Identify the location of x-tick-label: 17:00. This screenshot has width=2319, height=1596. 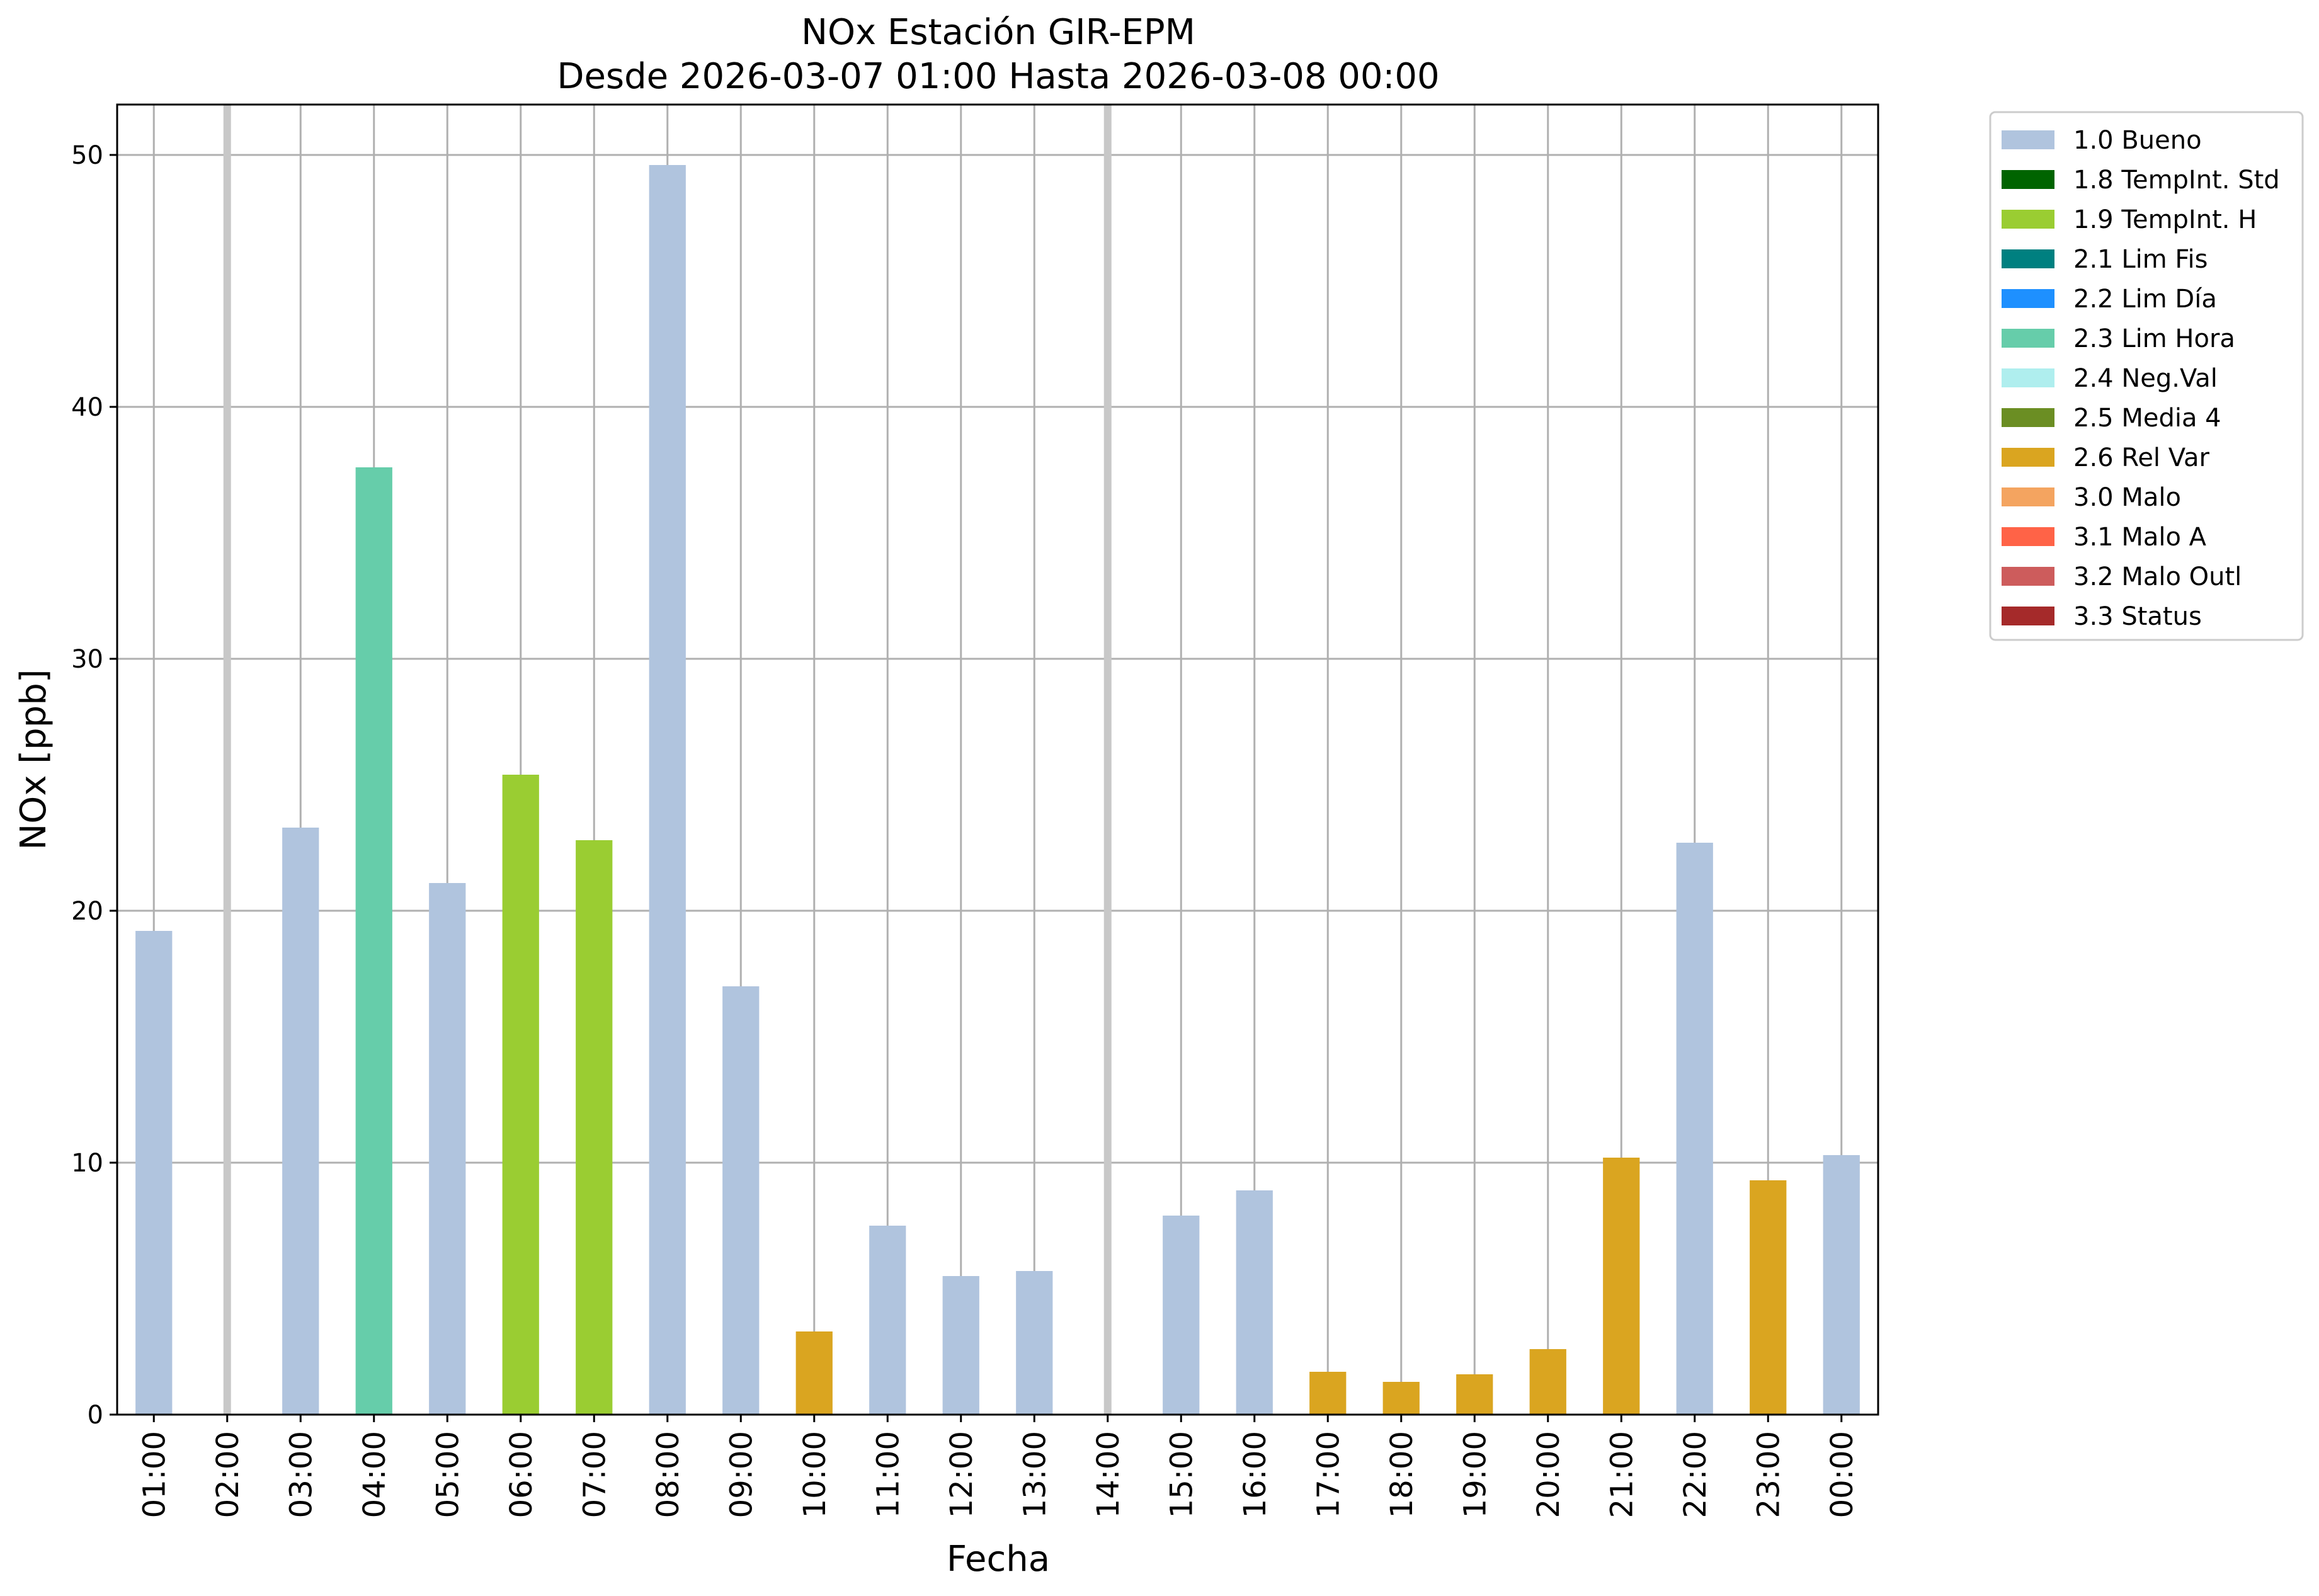
(1328, 1474).